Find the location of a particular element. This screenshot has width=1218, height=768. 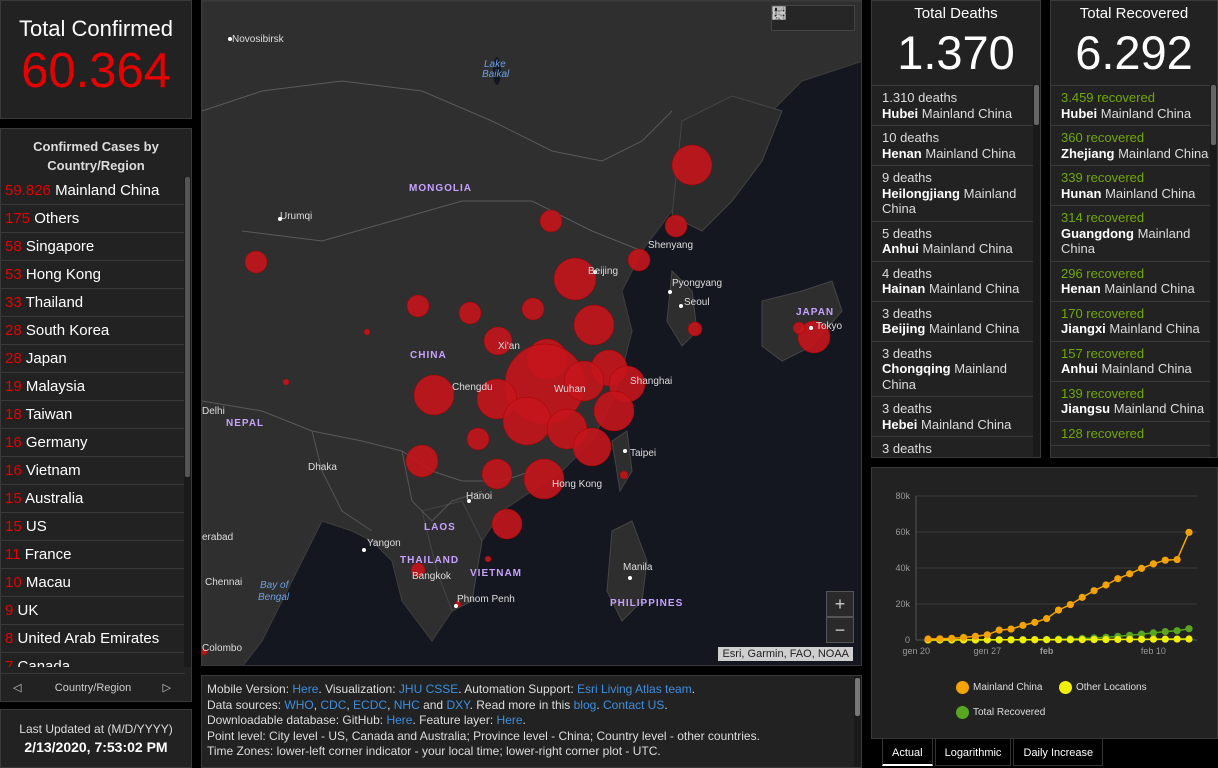

cdc-link: CDC is located at coordinates (333, 704).